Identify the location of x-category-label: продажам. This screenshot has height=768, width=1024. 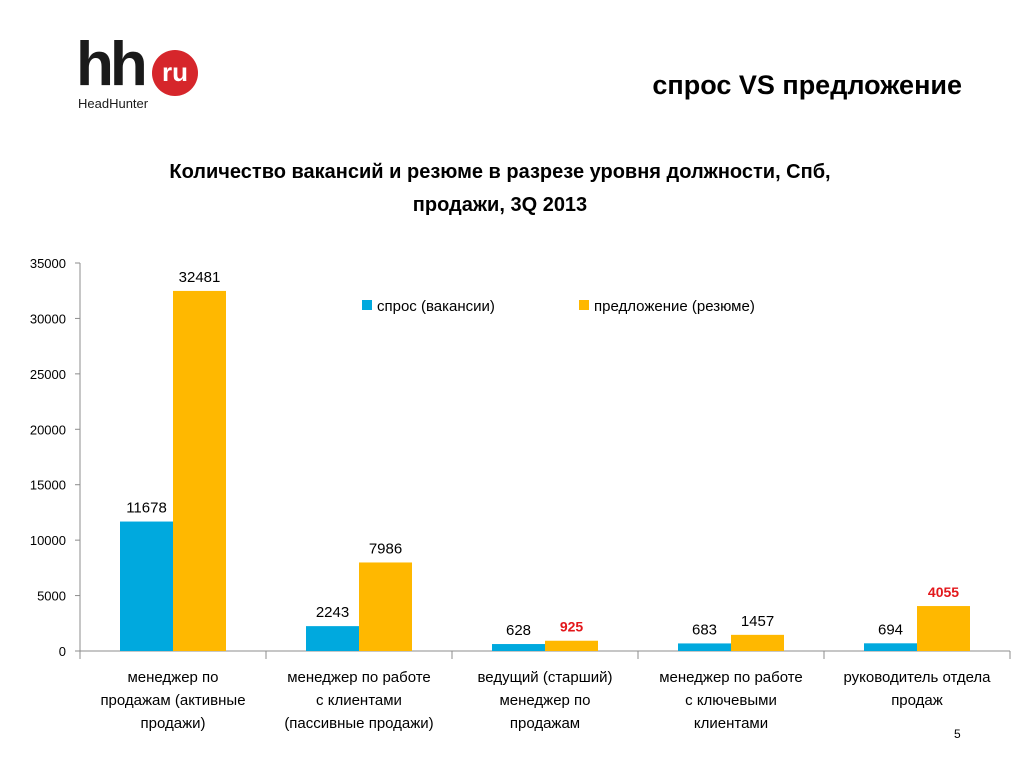
(545, 723).